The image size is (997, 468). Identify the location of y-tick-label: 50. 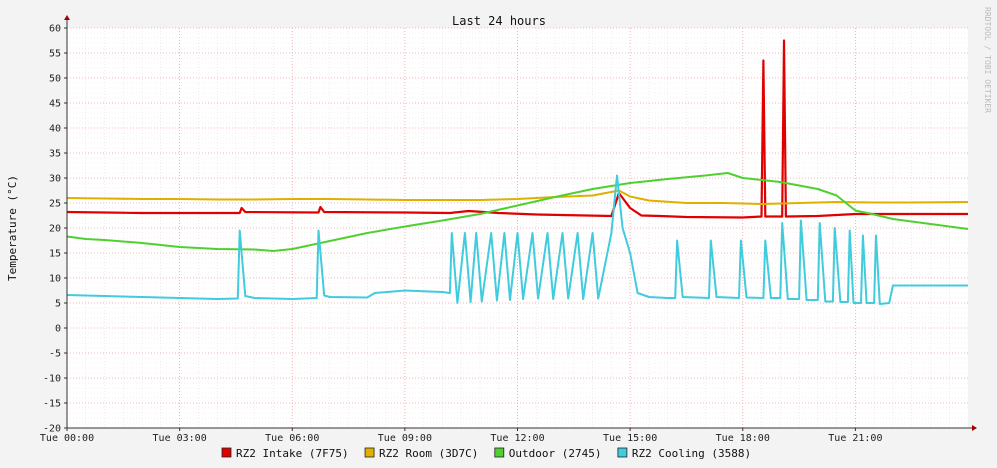
(55, 79).